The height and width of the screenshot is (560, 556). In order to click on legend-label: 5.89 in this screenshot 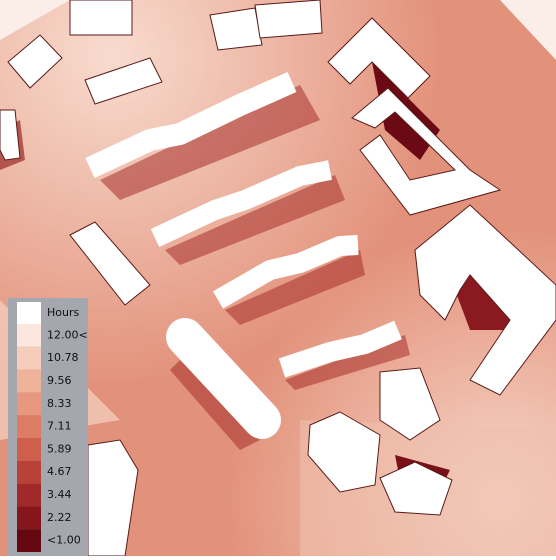, I will do `click(59, 448)`.